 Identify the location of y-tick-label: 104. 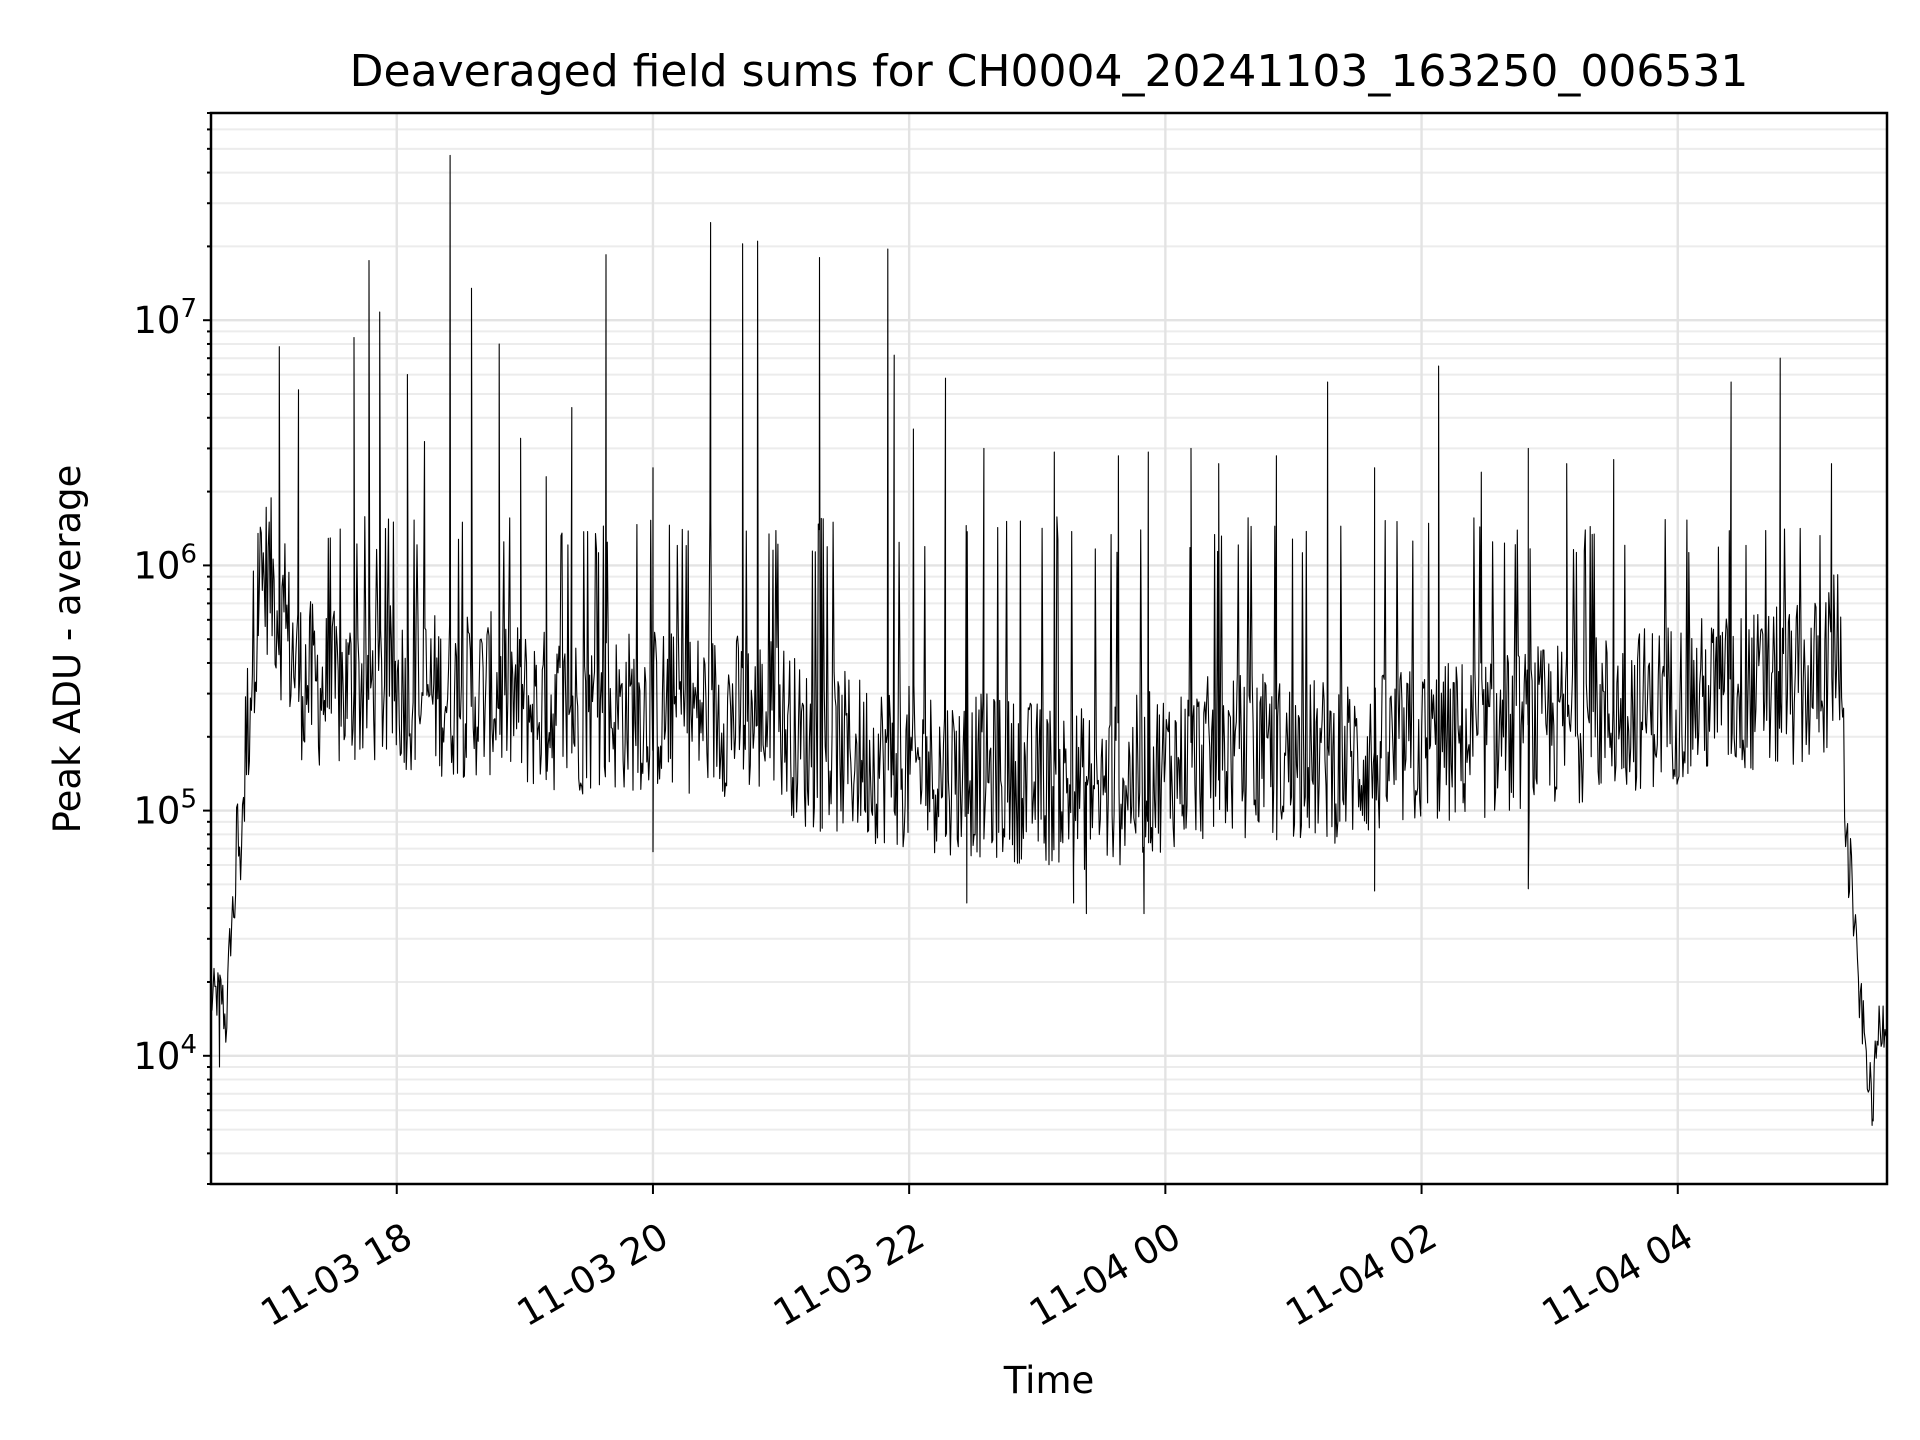
(165, 1054).